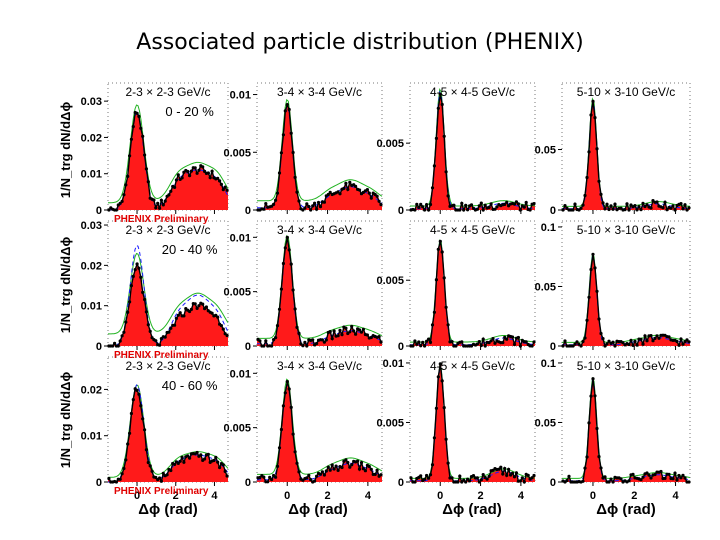 The width and height of the screenshot is (720, 540). Describe the element at coordinates (545, 423) in the screenshot. I see `y-tick-label: 0.05` at that location.